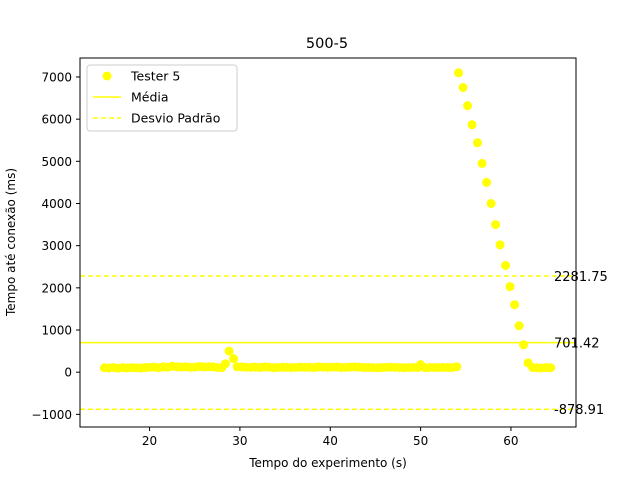  I want to click on y-tick-label: 4000, so click(56, 204).